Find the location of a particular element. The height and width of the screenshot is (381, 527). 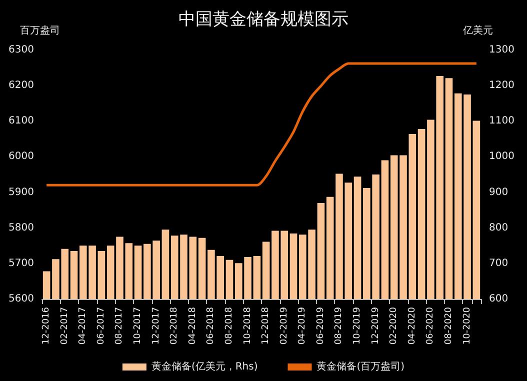

x-tick-label: 02-2018 is located at coordinates (175, 325).